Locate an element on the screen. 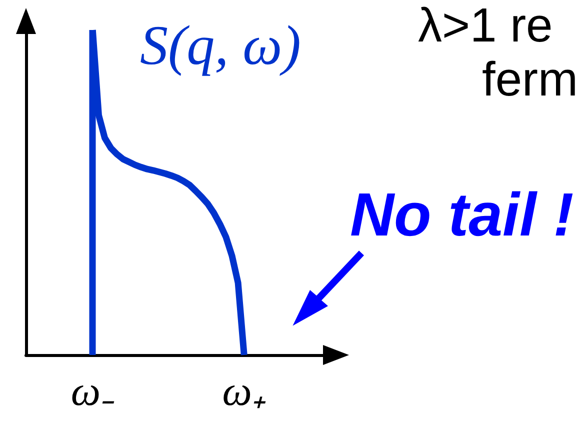  series-label: S(q, ω) is located at coordinates (220, 46).